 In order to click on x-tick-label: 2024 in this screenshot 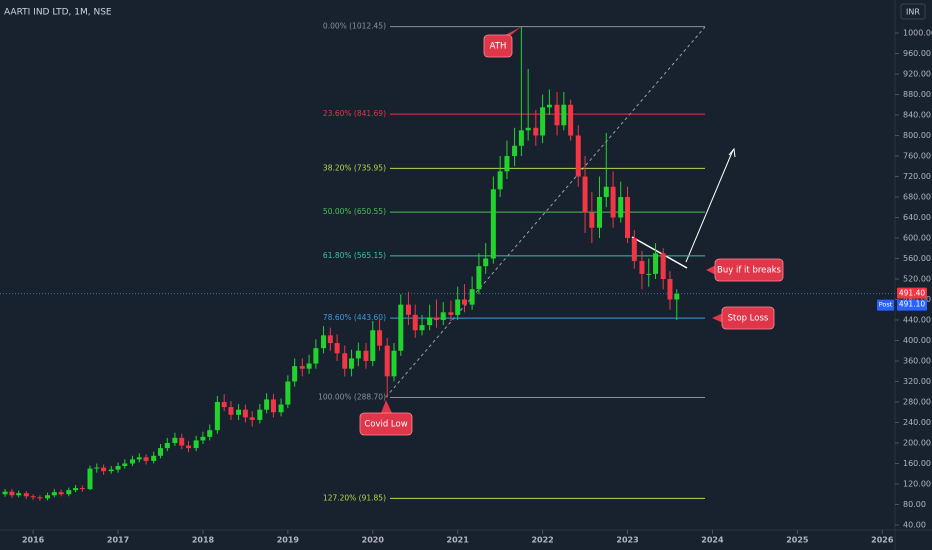, I will do `click(712, 540)`.